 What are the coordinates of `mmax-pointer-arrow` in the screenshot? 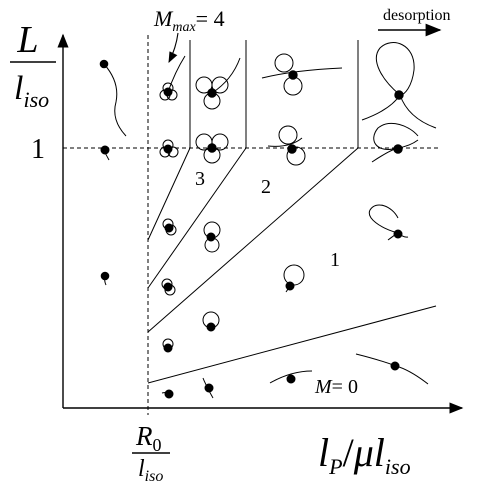 It's located at (173, 47).